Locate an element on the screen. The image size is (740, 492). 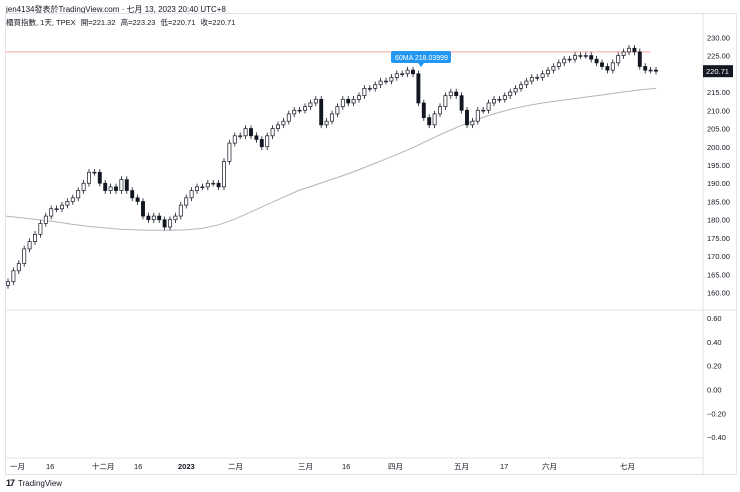
symbol-name: 櫃買指數, 1天, TPEX is located at coordinates (41, 22).